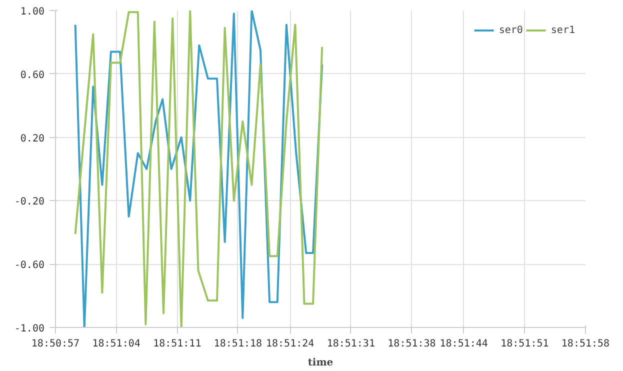  I want to click on x-tick-label: 18:51:31, so click(350, 344).